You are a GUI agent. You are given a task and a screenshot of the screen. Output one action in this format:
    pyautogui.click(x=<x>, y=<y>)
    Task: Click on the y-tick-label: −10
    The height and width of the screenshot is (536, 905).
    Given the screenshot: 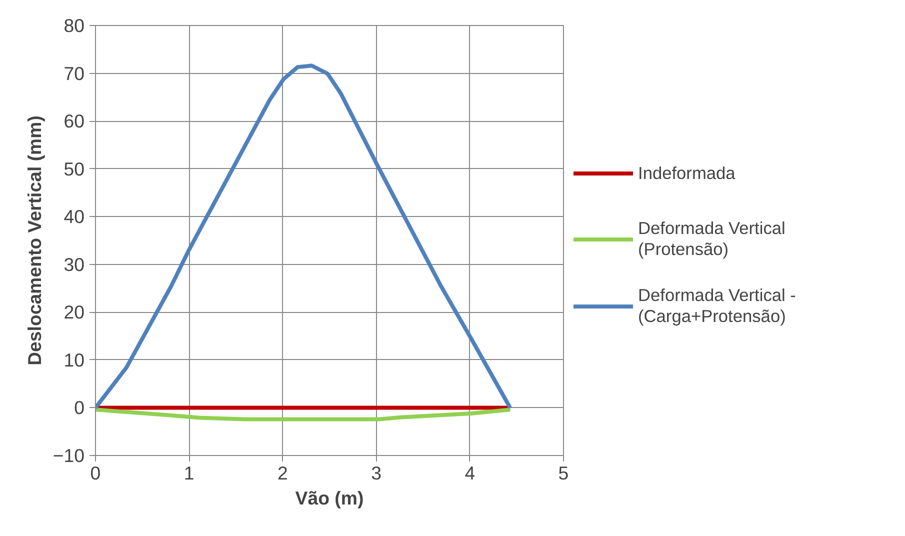 What is the action you would take?
    pyautogui.click(x=68, y=455)
    